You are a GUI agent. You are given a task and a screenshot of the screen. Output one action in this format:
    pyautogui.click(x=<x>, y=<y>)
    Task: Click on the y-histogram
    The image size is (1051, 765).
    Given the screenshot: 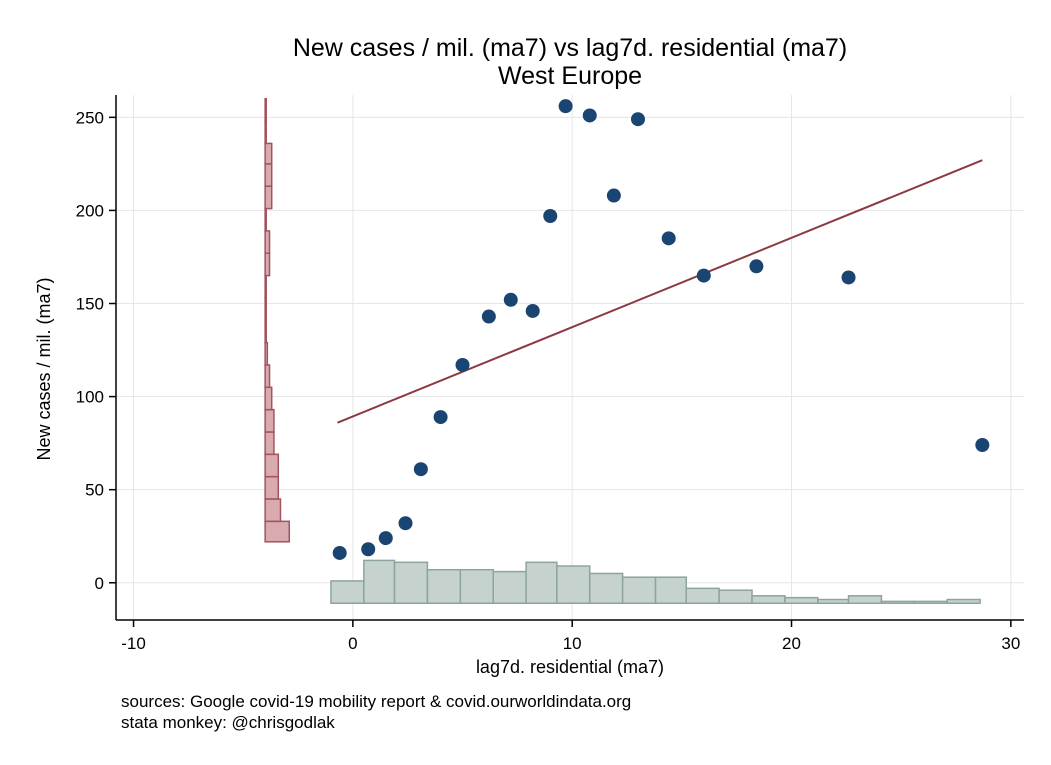 What is the action you would take?
    pyautogui.click(x=277, y=320)
    